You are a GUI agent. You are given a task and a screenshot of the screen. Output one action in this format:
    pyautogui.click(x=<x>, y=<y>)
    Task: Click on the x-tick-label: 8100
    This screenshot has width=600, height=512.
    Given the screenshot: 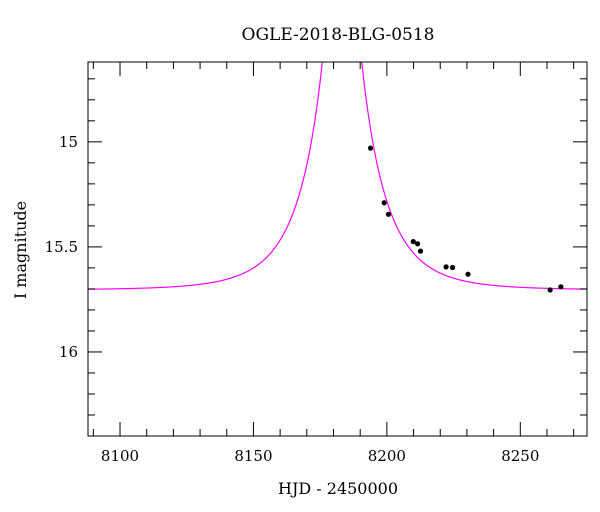 What is the action you would take?
    pyautogui.click(x=120, y=456)
    